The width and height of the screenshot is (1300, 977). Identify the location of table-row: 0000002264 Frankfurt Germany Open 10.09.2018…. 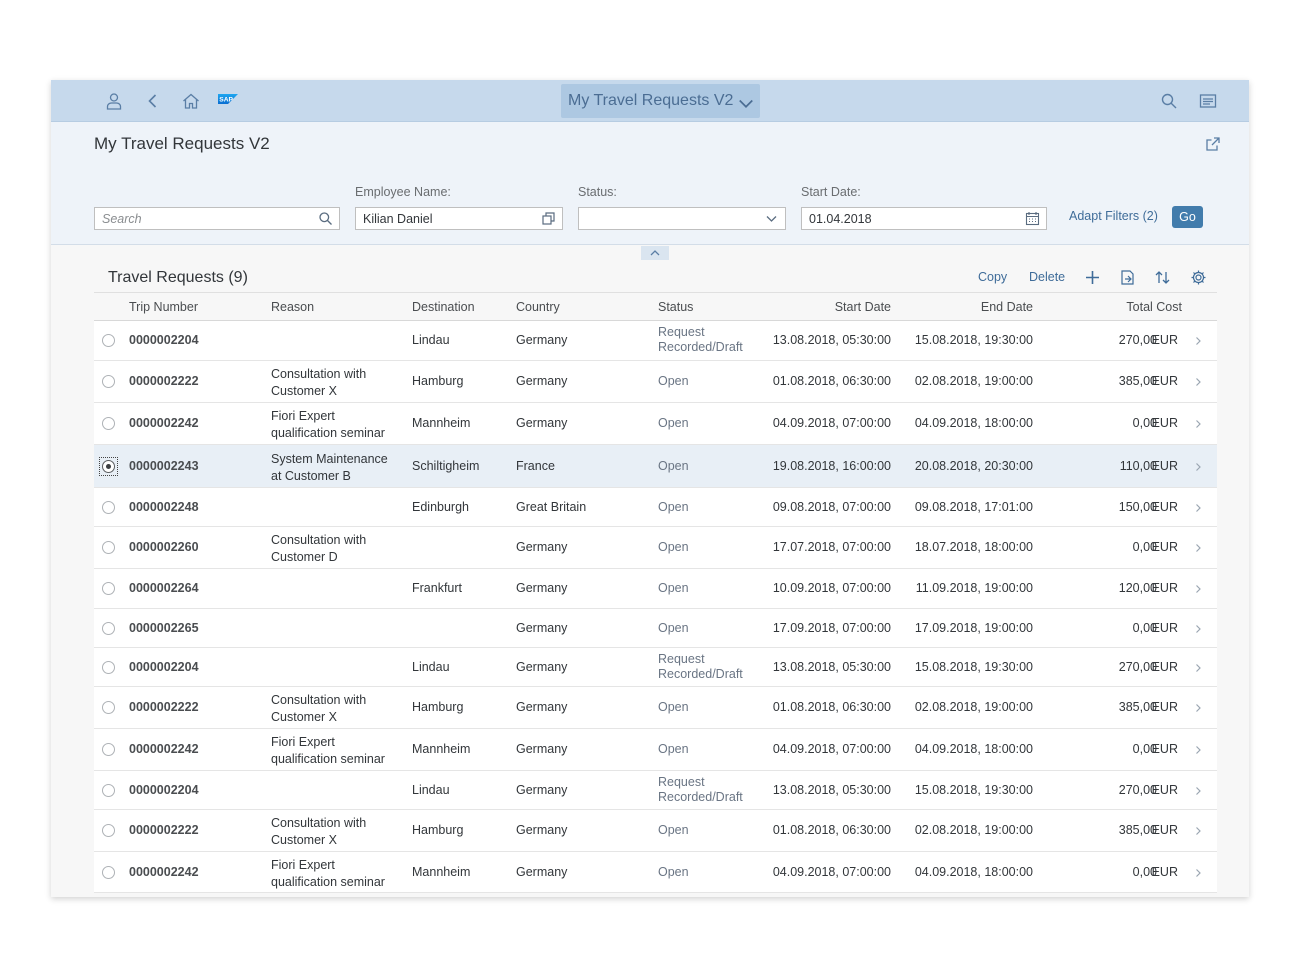
(655, 589).